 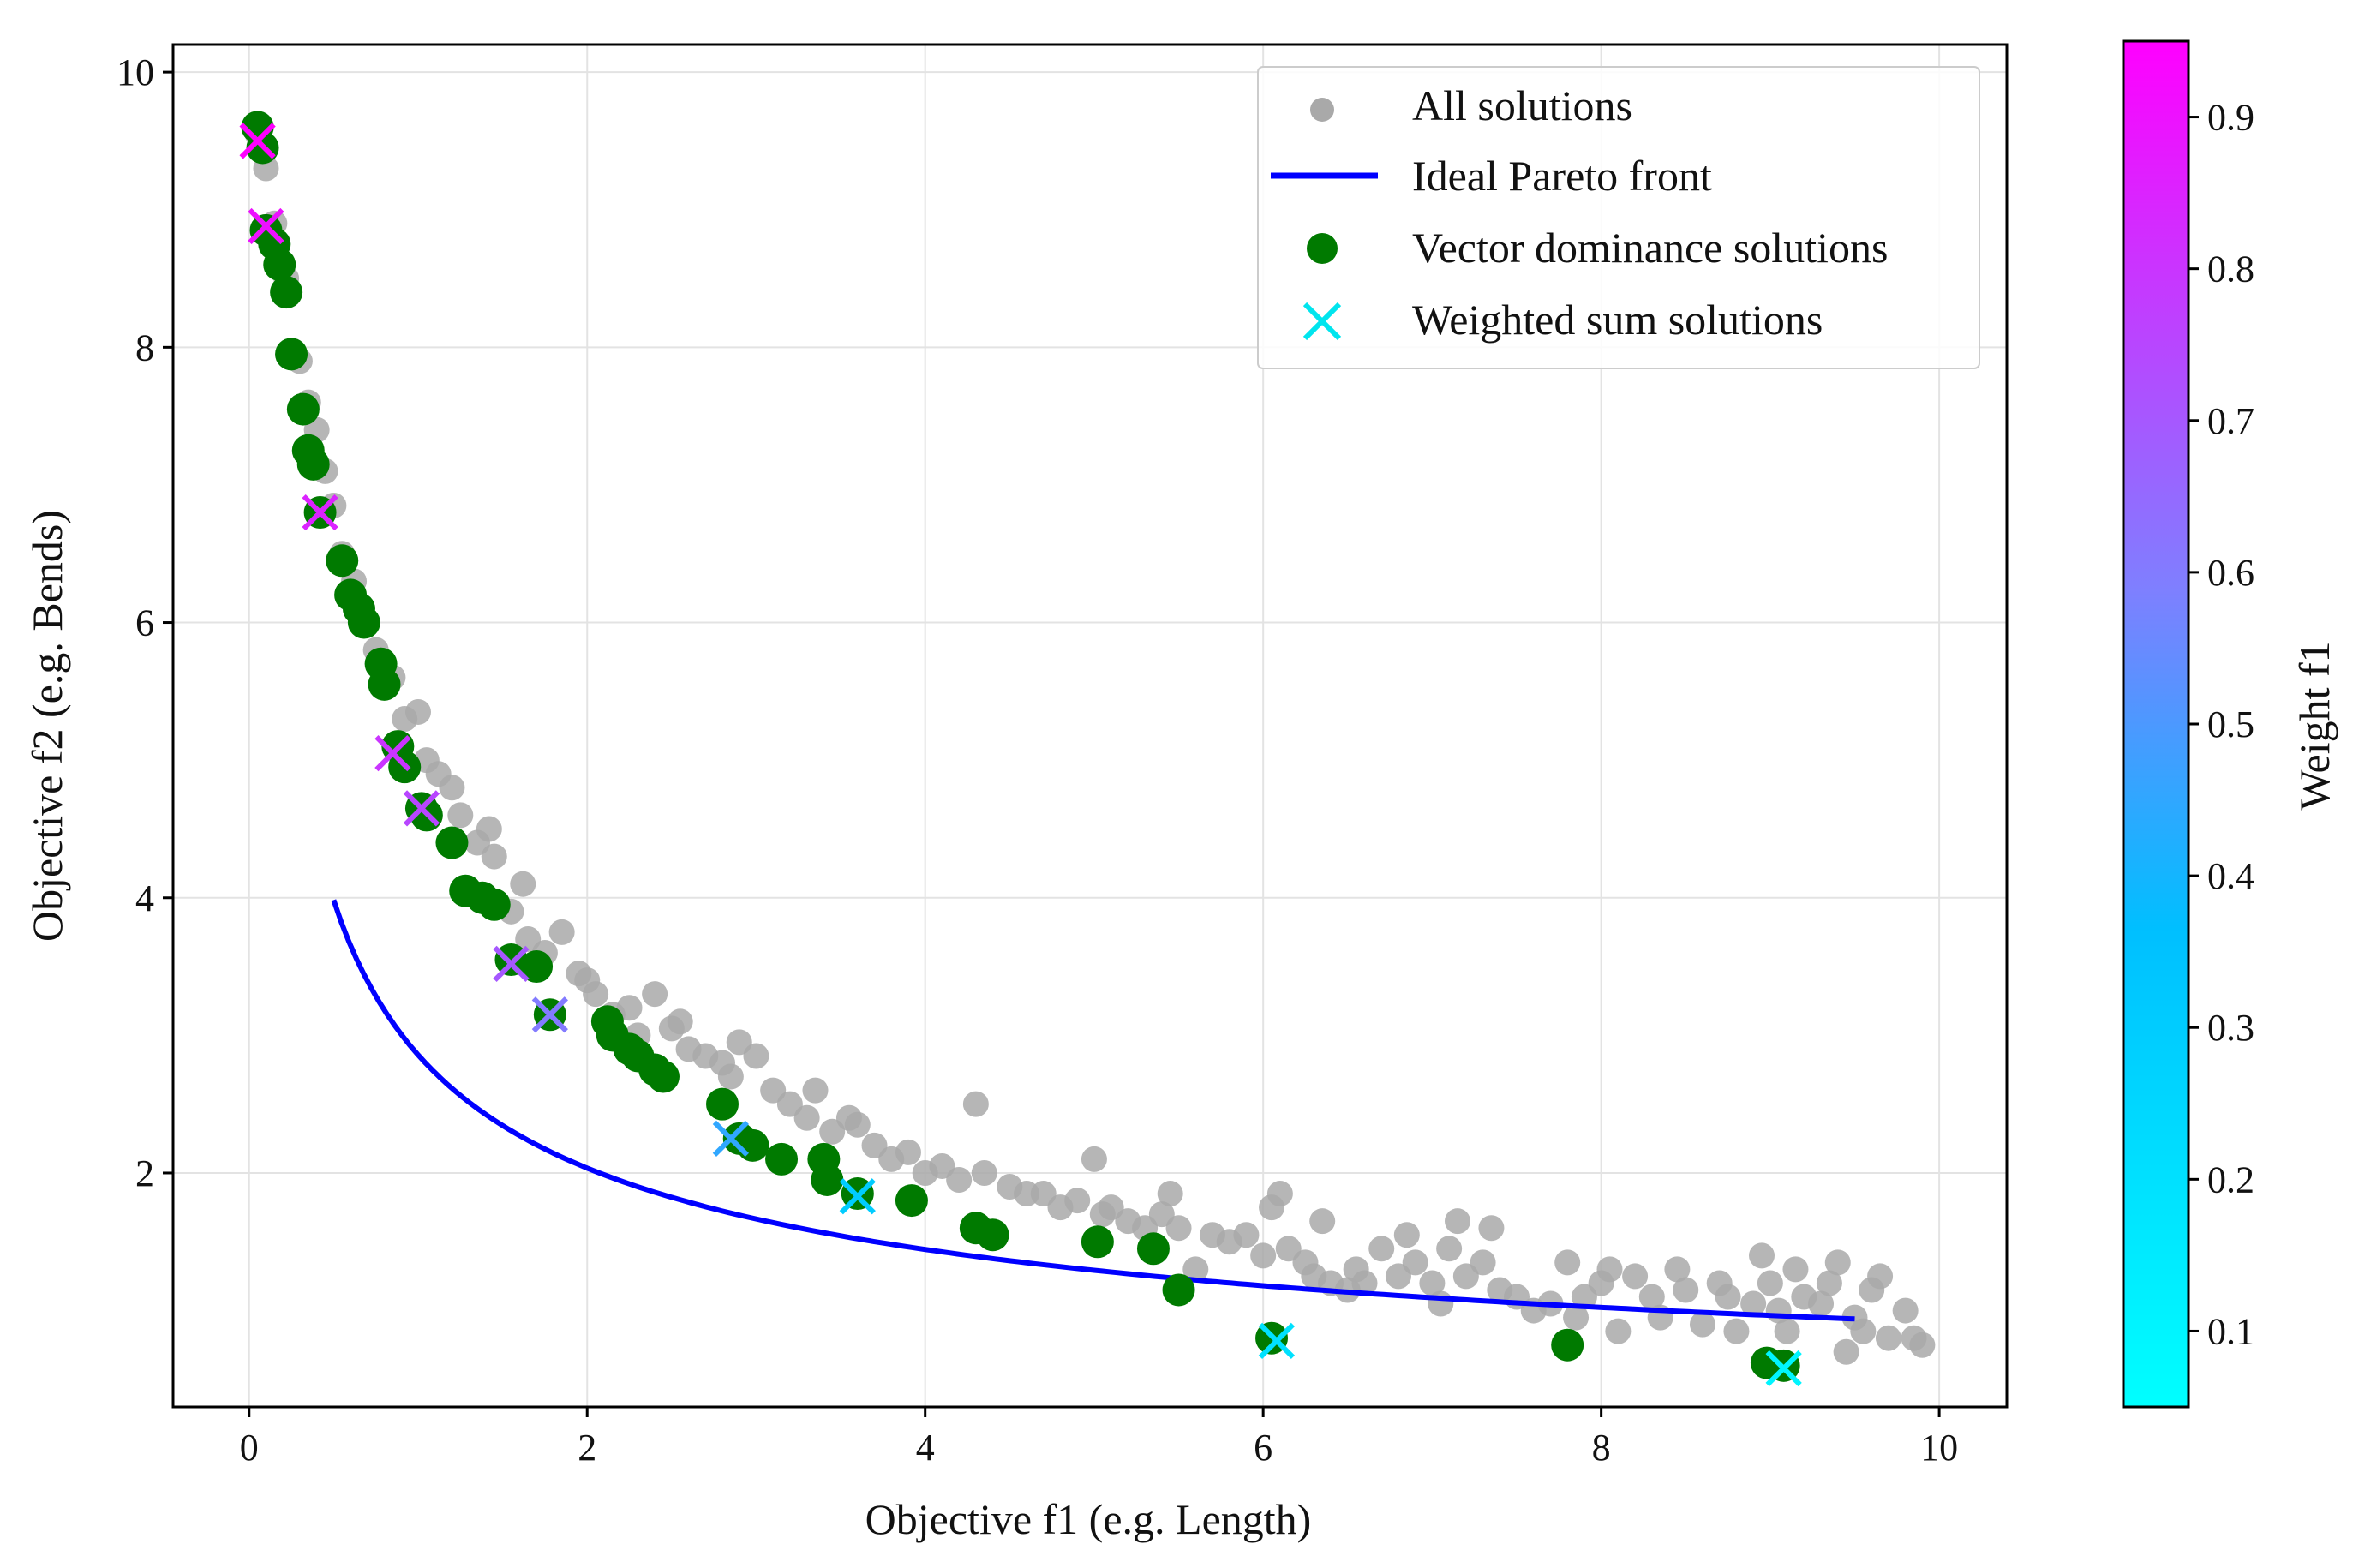 I want to click on x-axis-label: Objective f1 (e.g. Length), so click(x=1088, y=1519).